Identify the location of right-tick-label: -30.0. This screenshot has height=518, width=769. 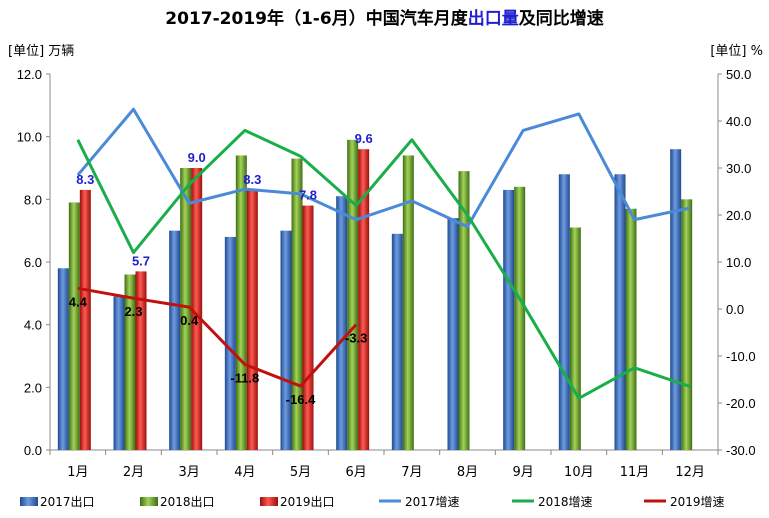
(741, 450).